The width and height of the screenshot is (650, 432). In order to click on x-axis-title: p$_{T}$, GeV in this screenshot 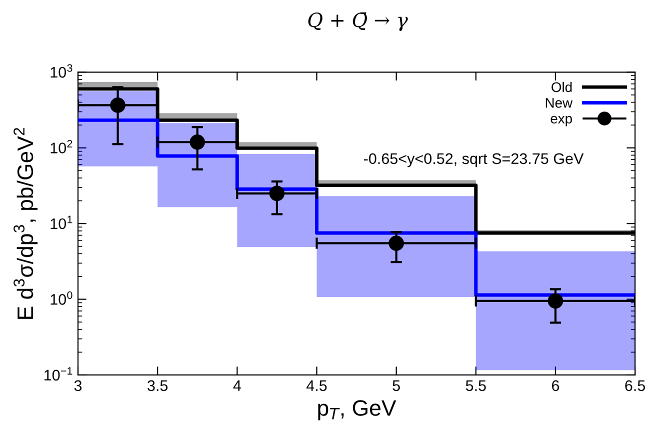, I will do `click(357, 410)`.